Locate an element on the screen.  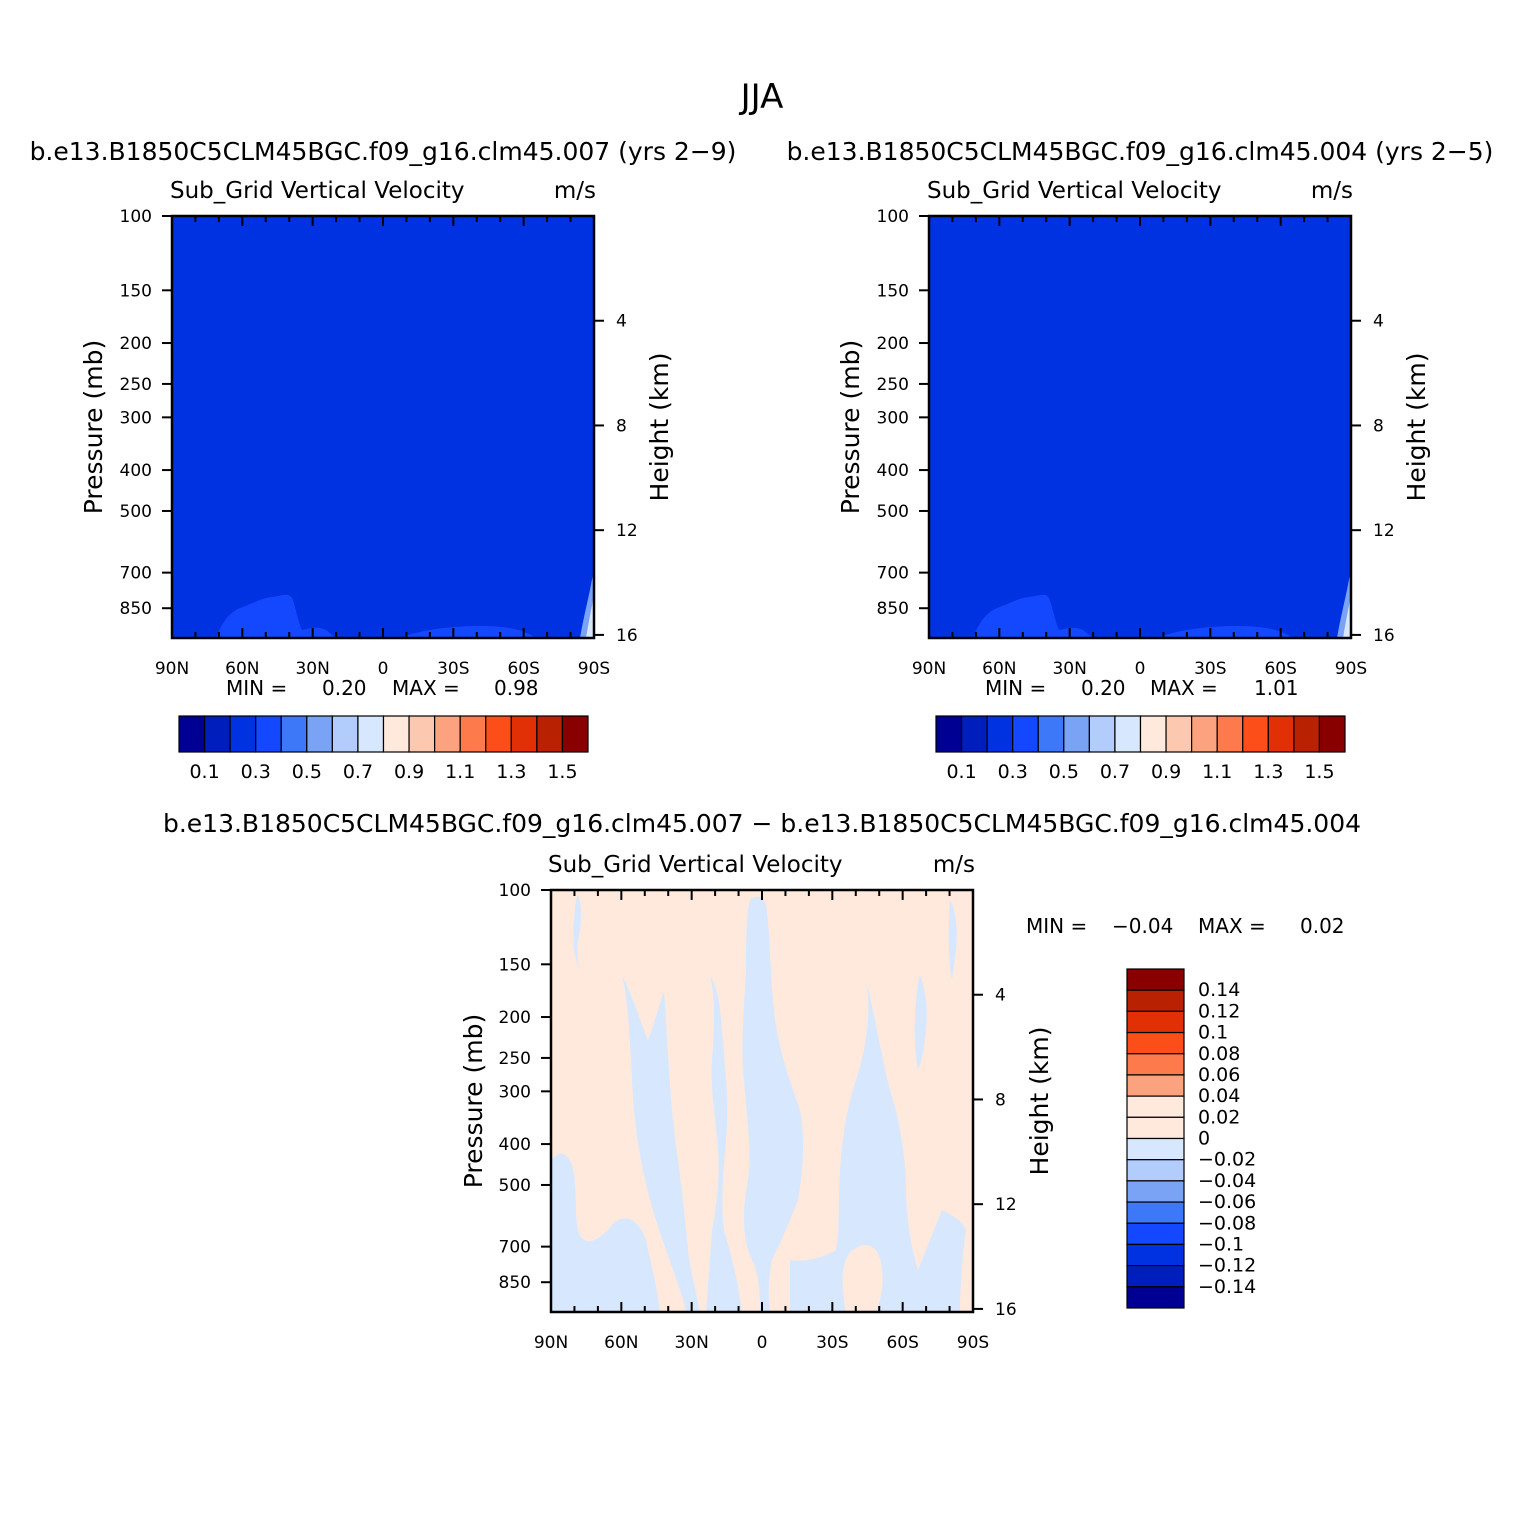
panel-2-y-tick-label: 400 is located at coordinates (893, 471).